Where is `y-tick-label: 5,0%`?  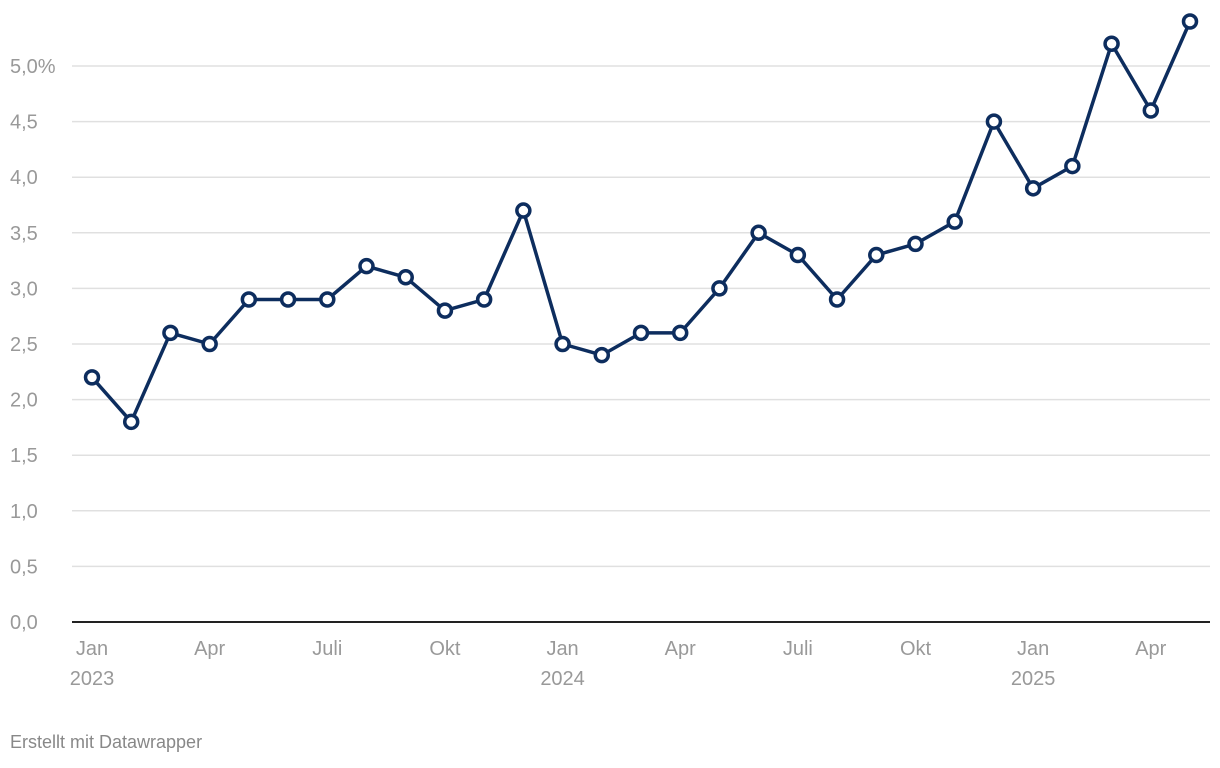
y-tick-label: 5,0% is located at coordinates (33, 67).